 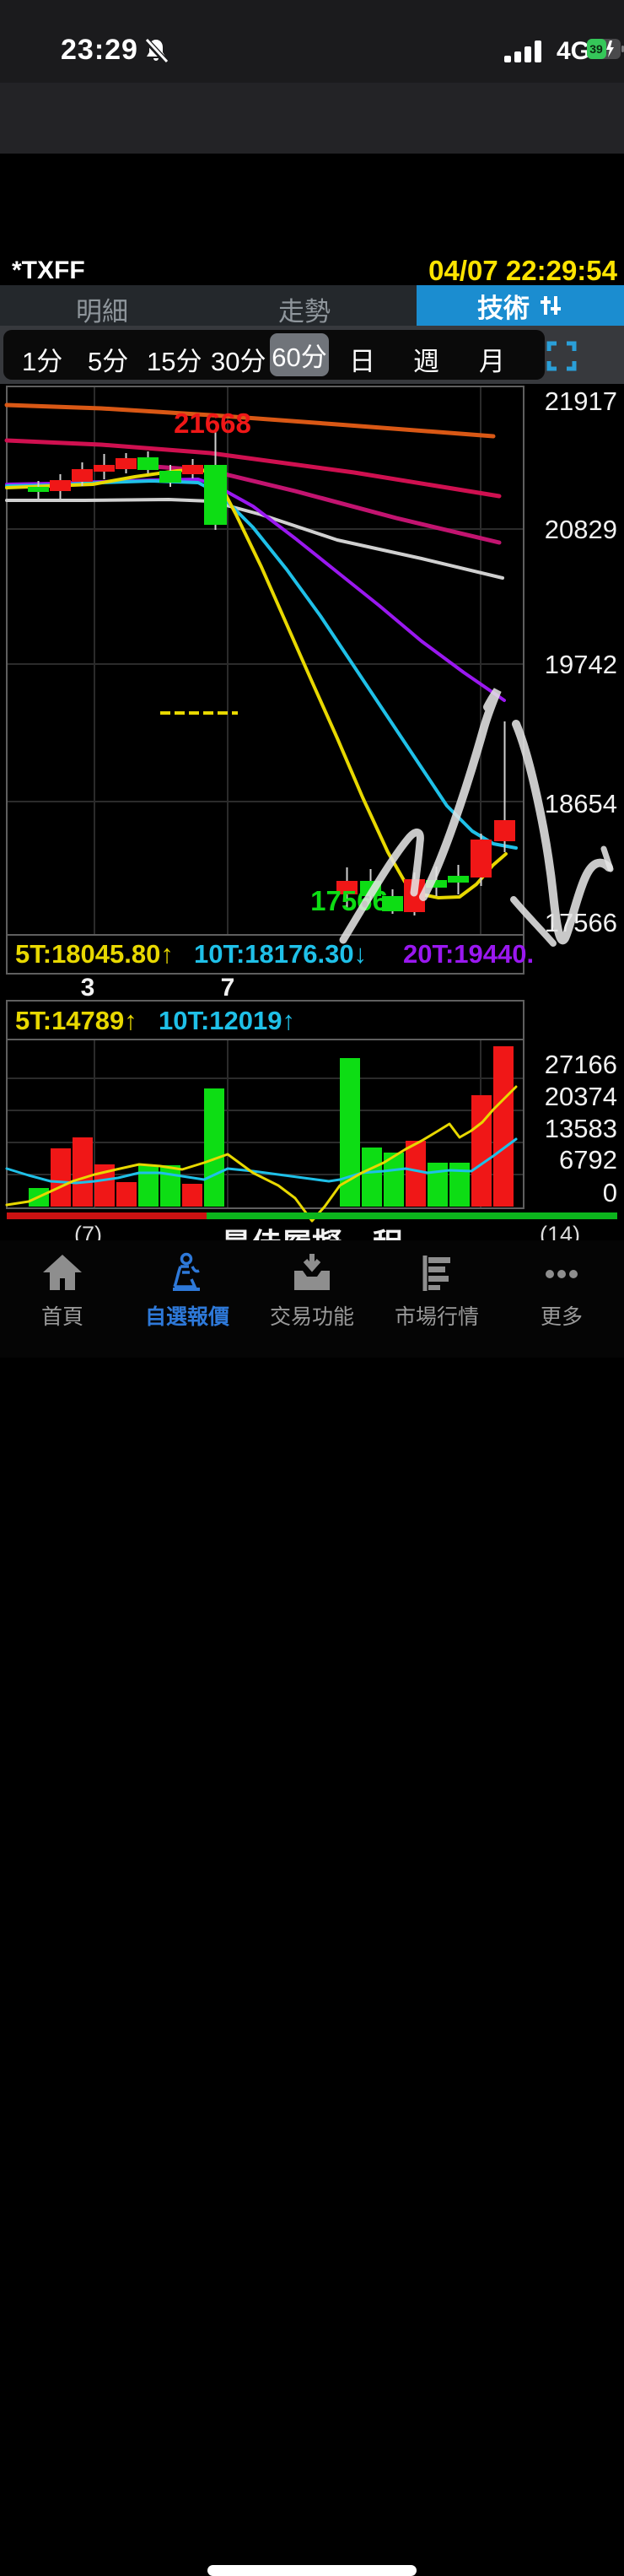 What do you see at coordinates (304, 312) in the screenshot?
I see `tab-trend: 走勢` at bounding box center [304, 312].